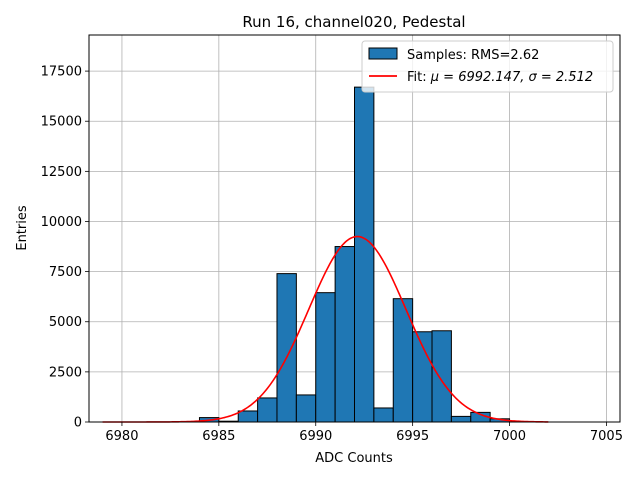 The width and height of the screenshot is (640, 480). Describe the element at coordinates (65, 322) in the screenshot. I see `y-tick-label: 5000` at that location.